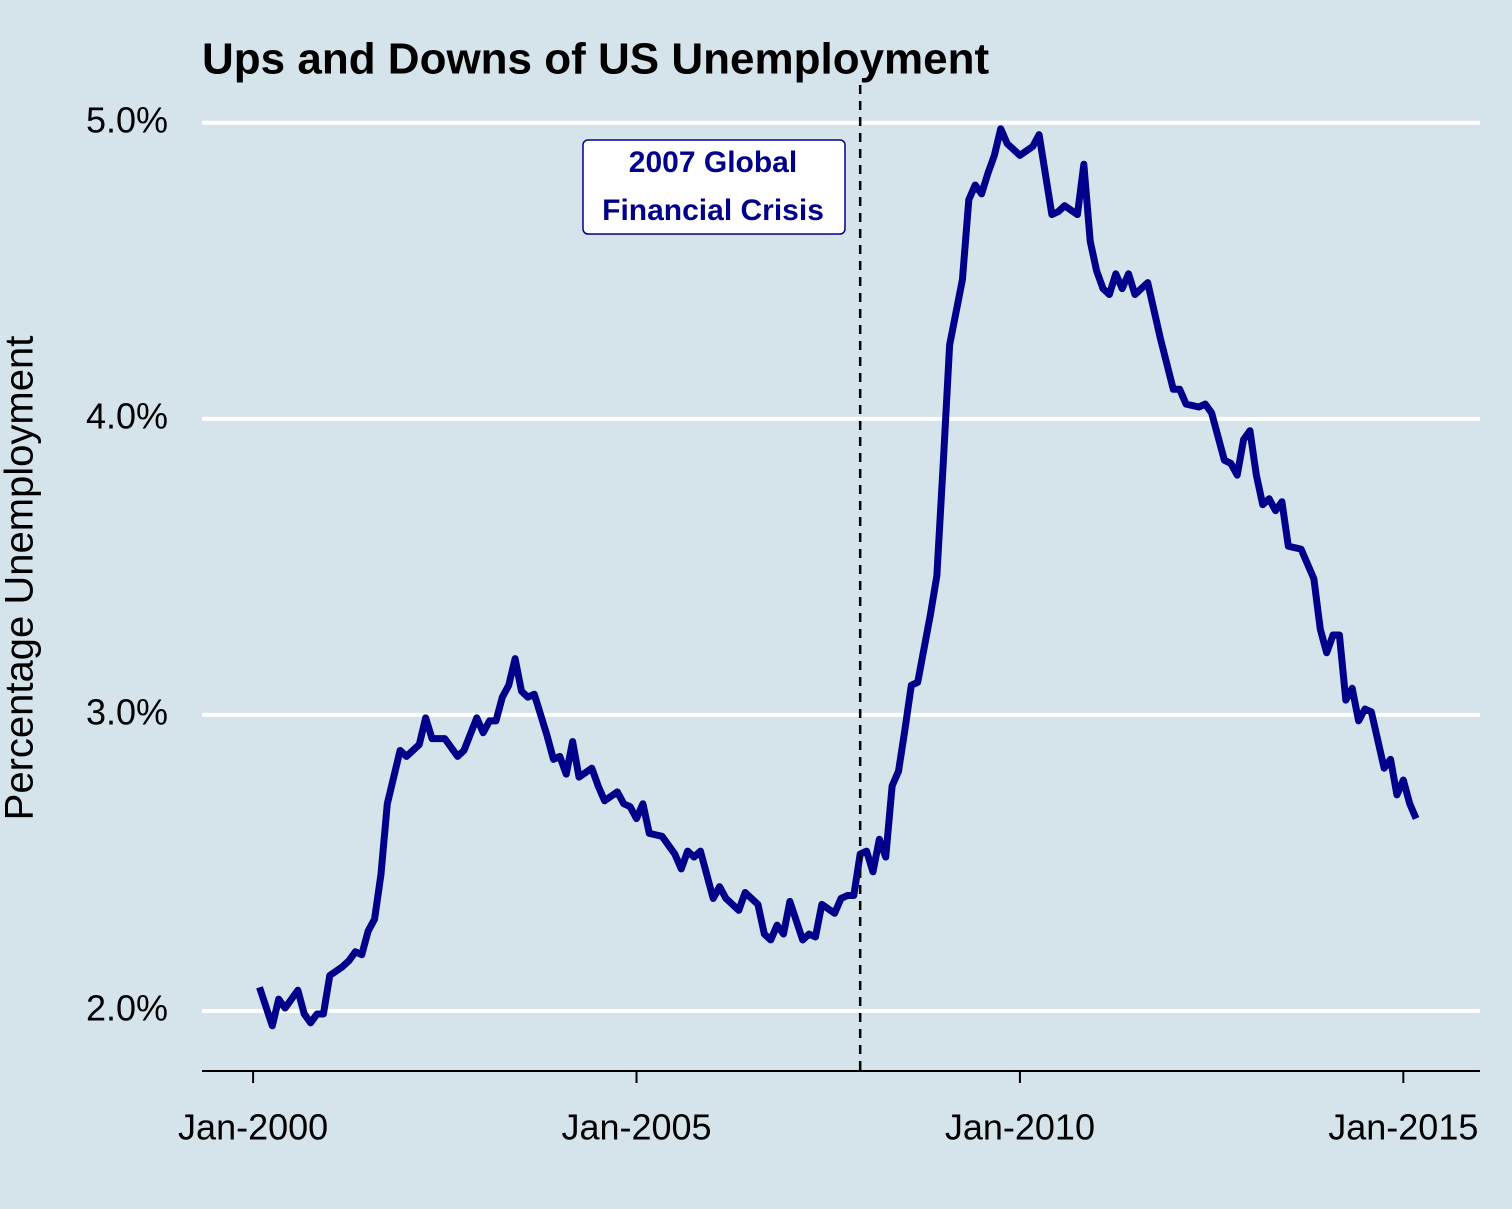  Describe the element at coordinates (127, 415) in the screenshot. I see `y-tick-label: 4.0%` at that location.